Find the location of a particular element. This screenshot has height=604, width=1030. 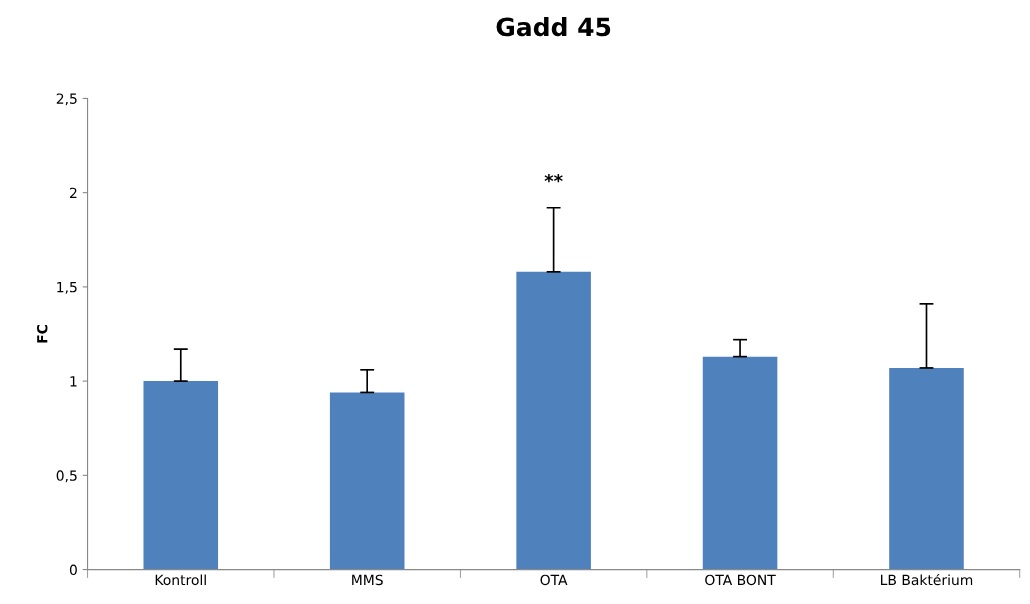

x-tick-label: MMS is located at coordinates (367, 580).